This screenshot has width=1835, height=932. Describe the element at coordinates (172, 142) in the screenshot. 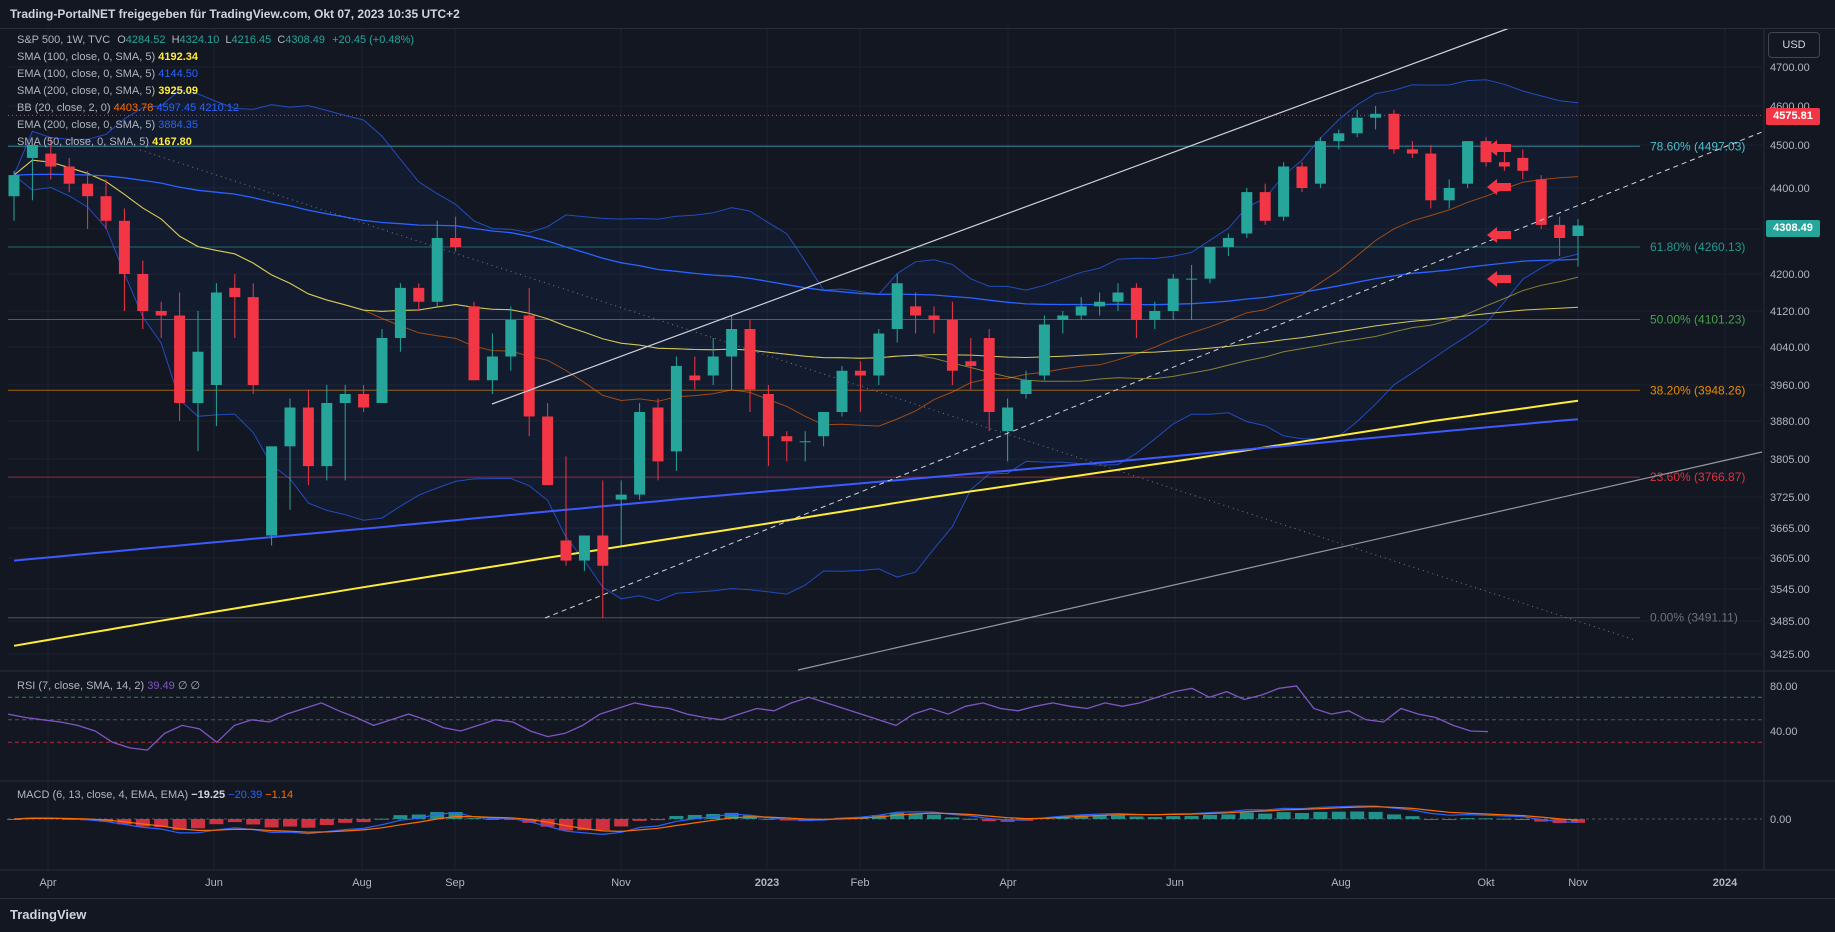

I see `indicator-value: 4167.80` at that location.